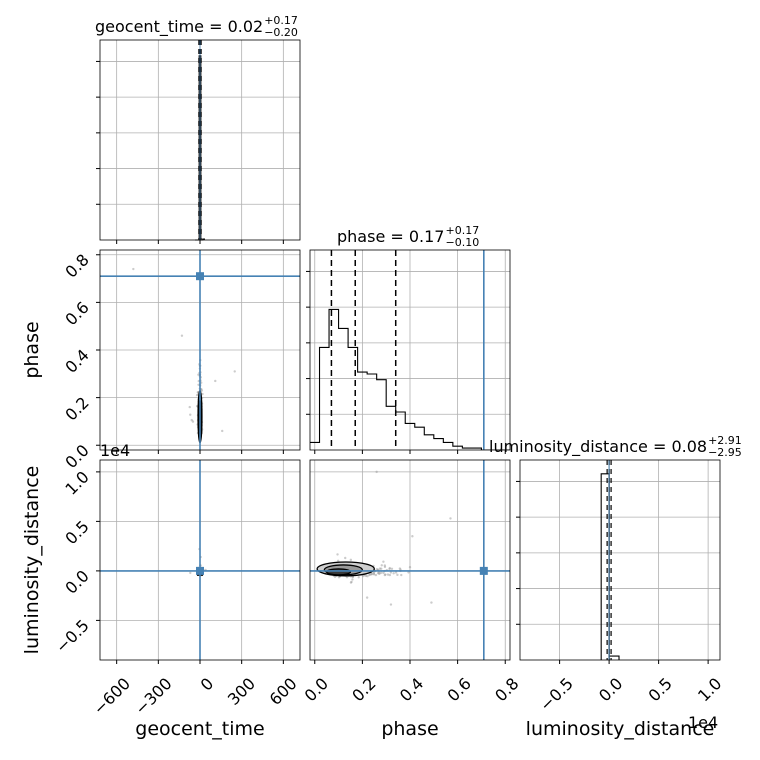  What do you see at coordinates (76, 581) in the screenshot?
I see `y-tick-label-luminosity_distance: 0.0` at bounding box center [76, 581].